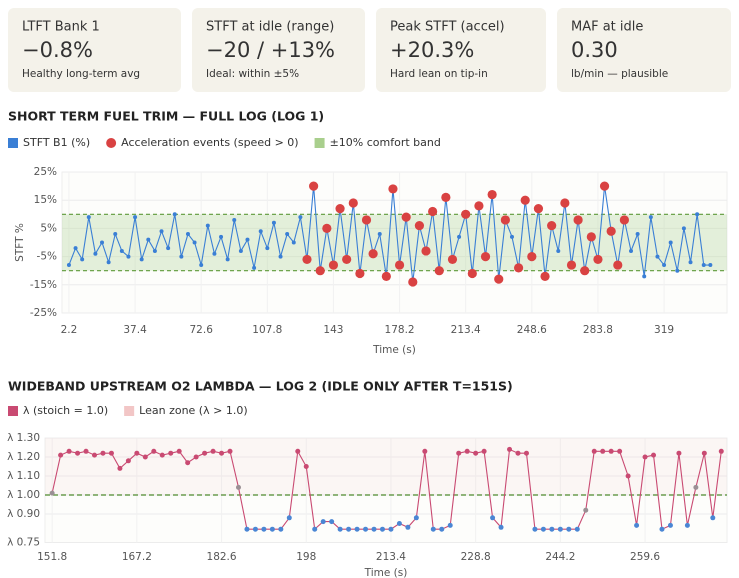 Image resolution: width=739 pixels, height=578 pixels. I want to click on kpi-note: Ideal: within ±5%, so click(252, 74).